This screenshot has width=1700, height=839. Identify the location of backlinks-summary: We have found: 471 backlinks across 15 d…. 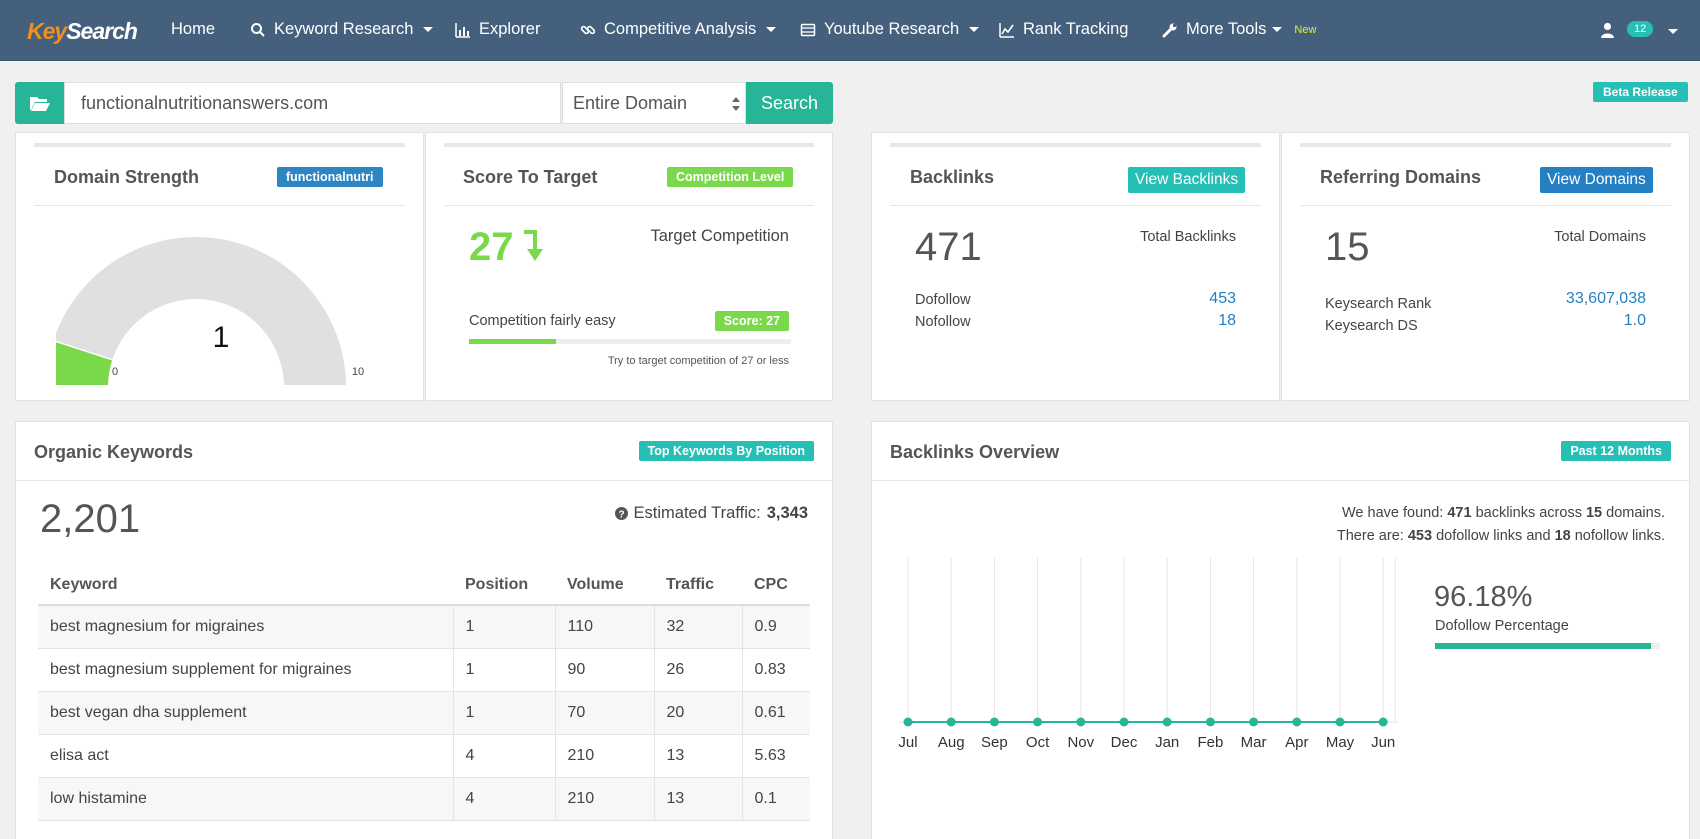
(1501, 525).